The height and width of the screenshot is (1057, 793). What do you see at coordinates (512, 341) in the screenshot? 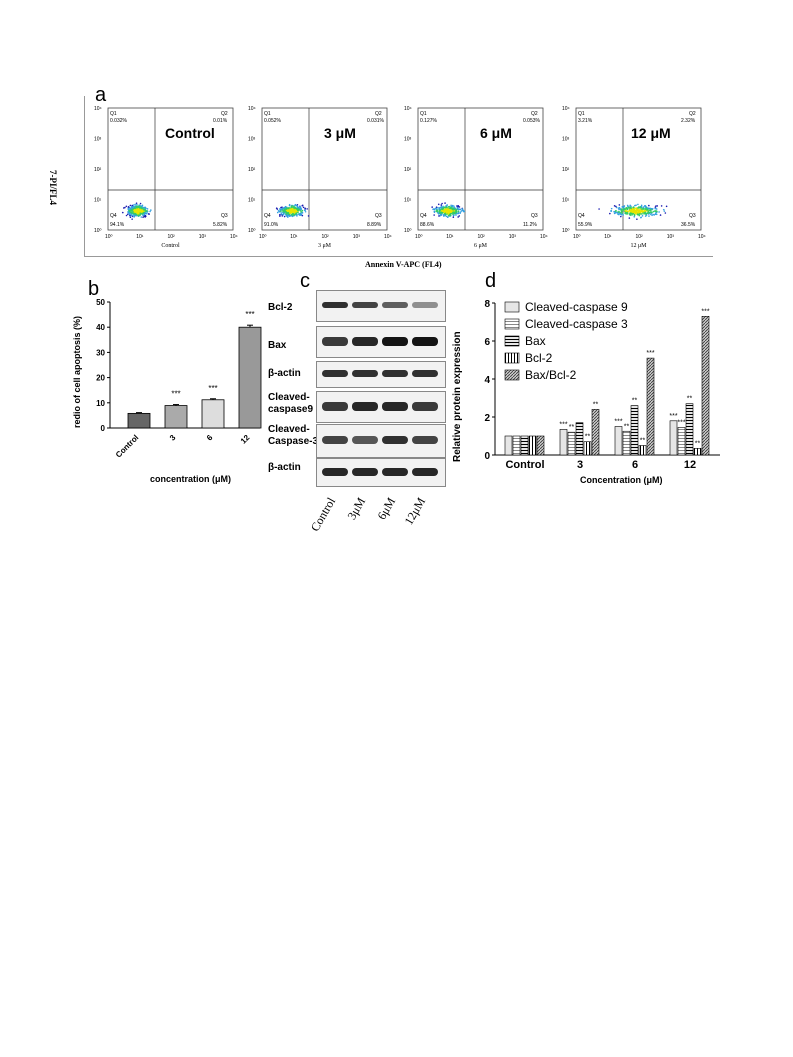
I see `d-legend-swatch` at bounding box center [512, 341].